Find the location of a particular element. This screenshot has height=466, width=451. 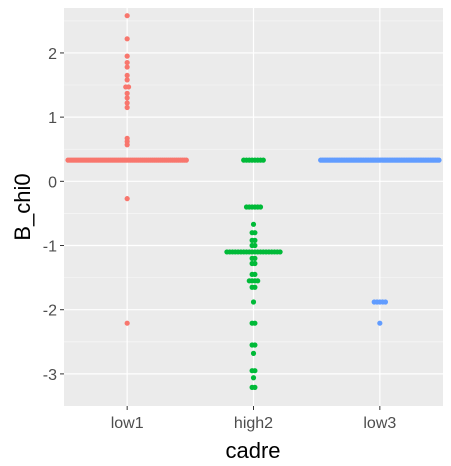

x-tick-label: high2 is located at coordinates (253, 423).